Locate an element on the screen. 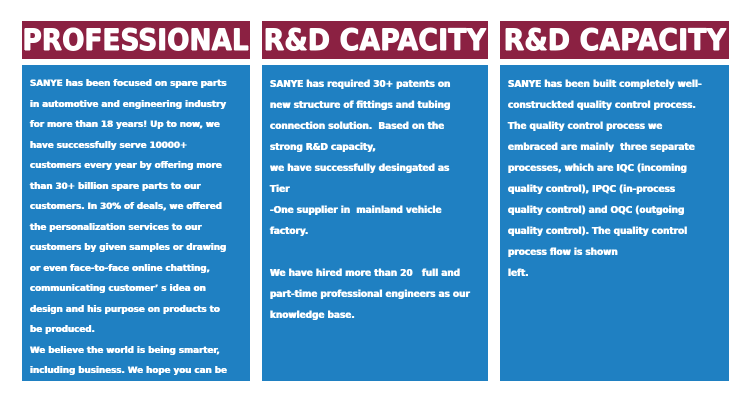 The height and width of the screenshot is (400, 750). panel-header-rd-capacity-quality: R&D CAPACITY is located at coordinates (614, 40).